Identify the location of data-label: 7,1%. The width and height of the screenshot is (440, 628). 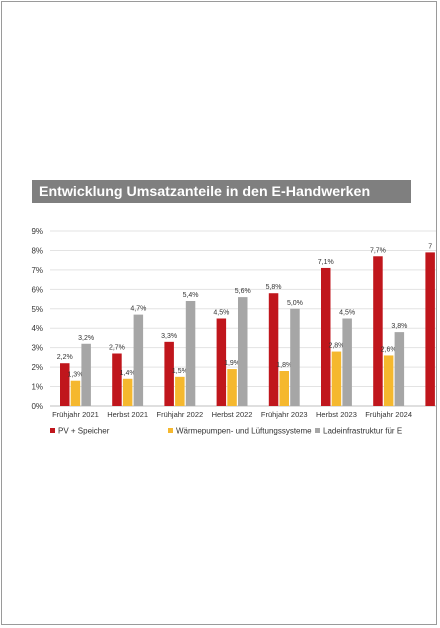
(326, 262).